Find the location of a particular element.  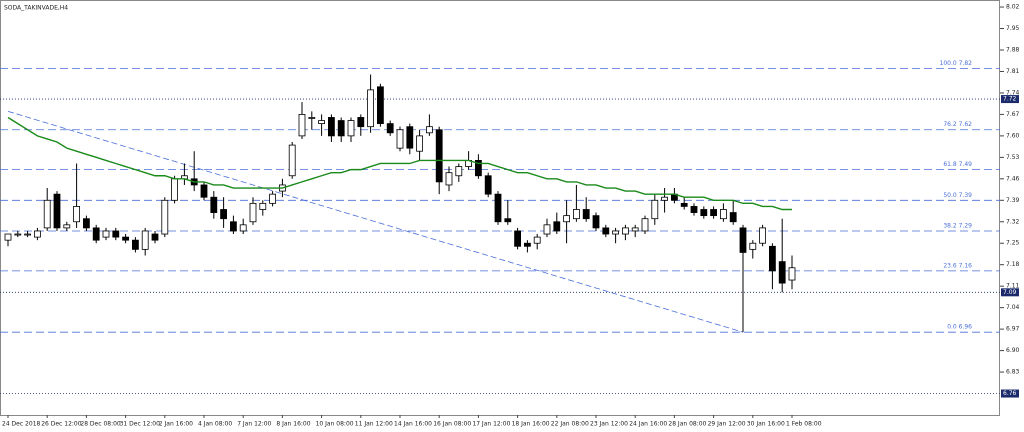

y-tick-label: 7.53 is located at coordinates (1013, 157).